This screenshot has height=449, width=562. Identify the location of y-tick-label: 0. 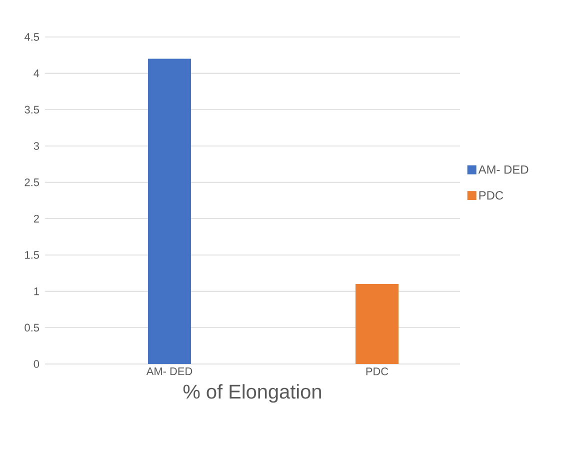
(37, 364).